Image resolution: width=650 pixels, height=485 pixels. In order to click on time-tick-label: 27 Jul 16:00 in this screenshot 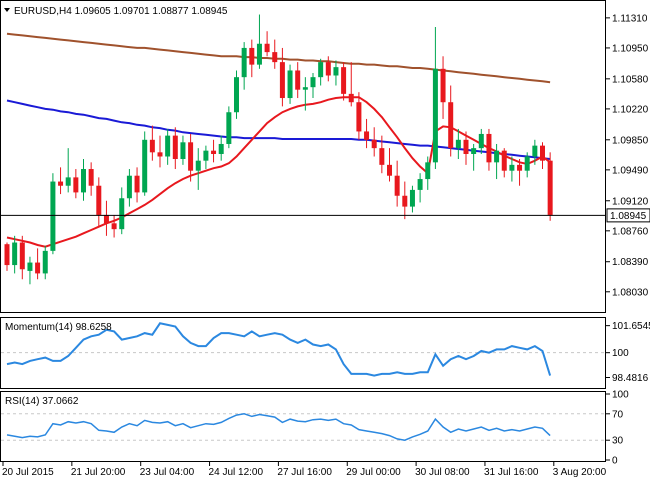, I will do `click(304, 472)`.